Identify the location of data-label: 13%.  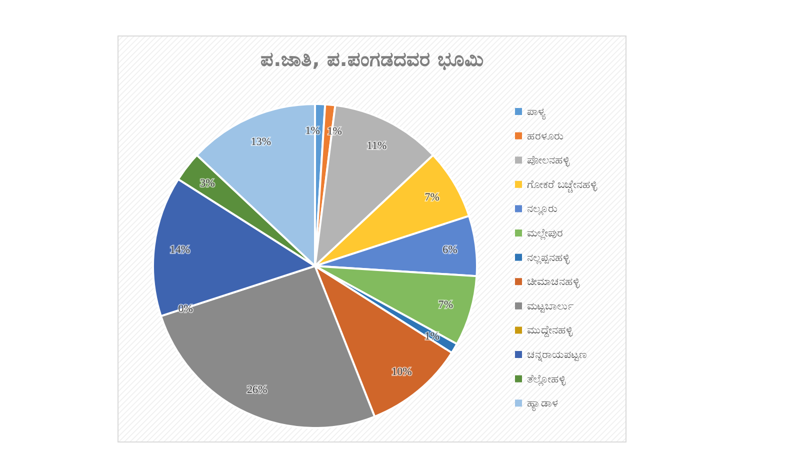
(261, 142).